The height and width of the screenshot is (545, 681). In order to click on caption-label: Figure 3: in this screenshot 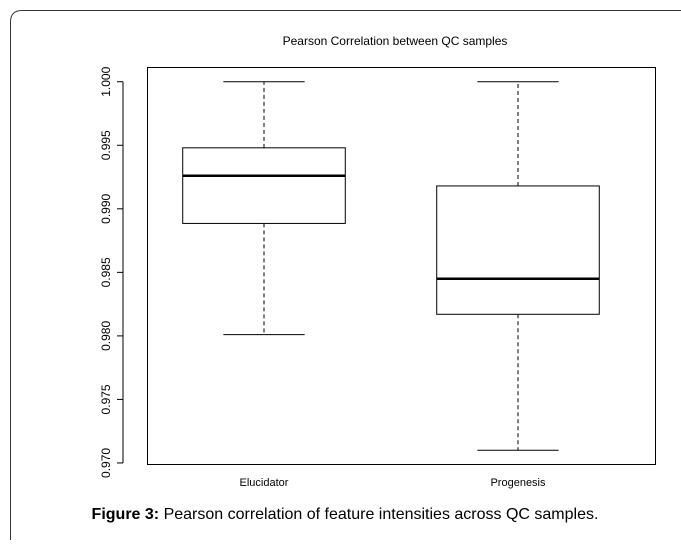, I will do `click(126, 514)`.